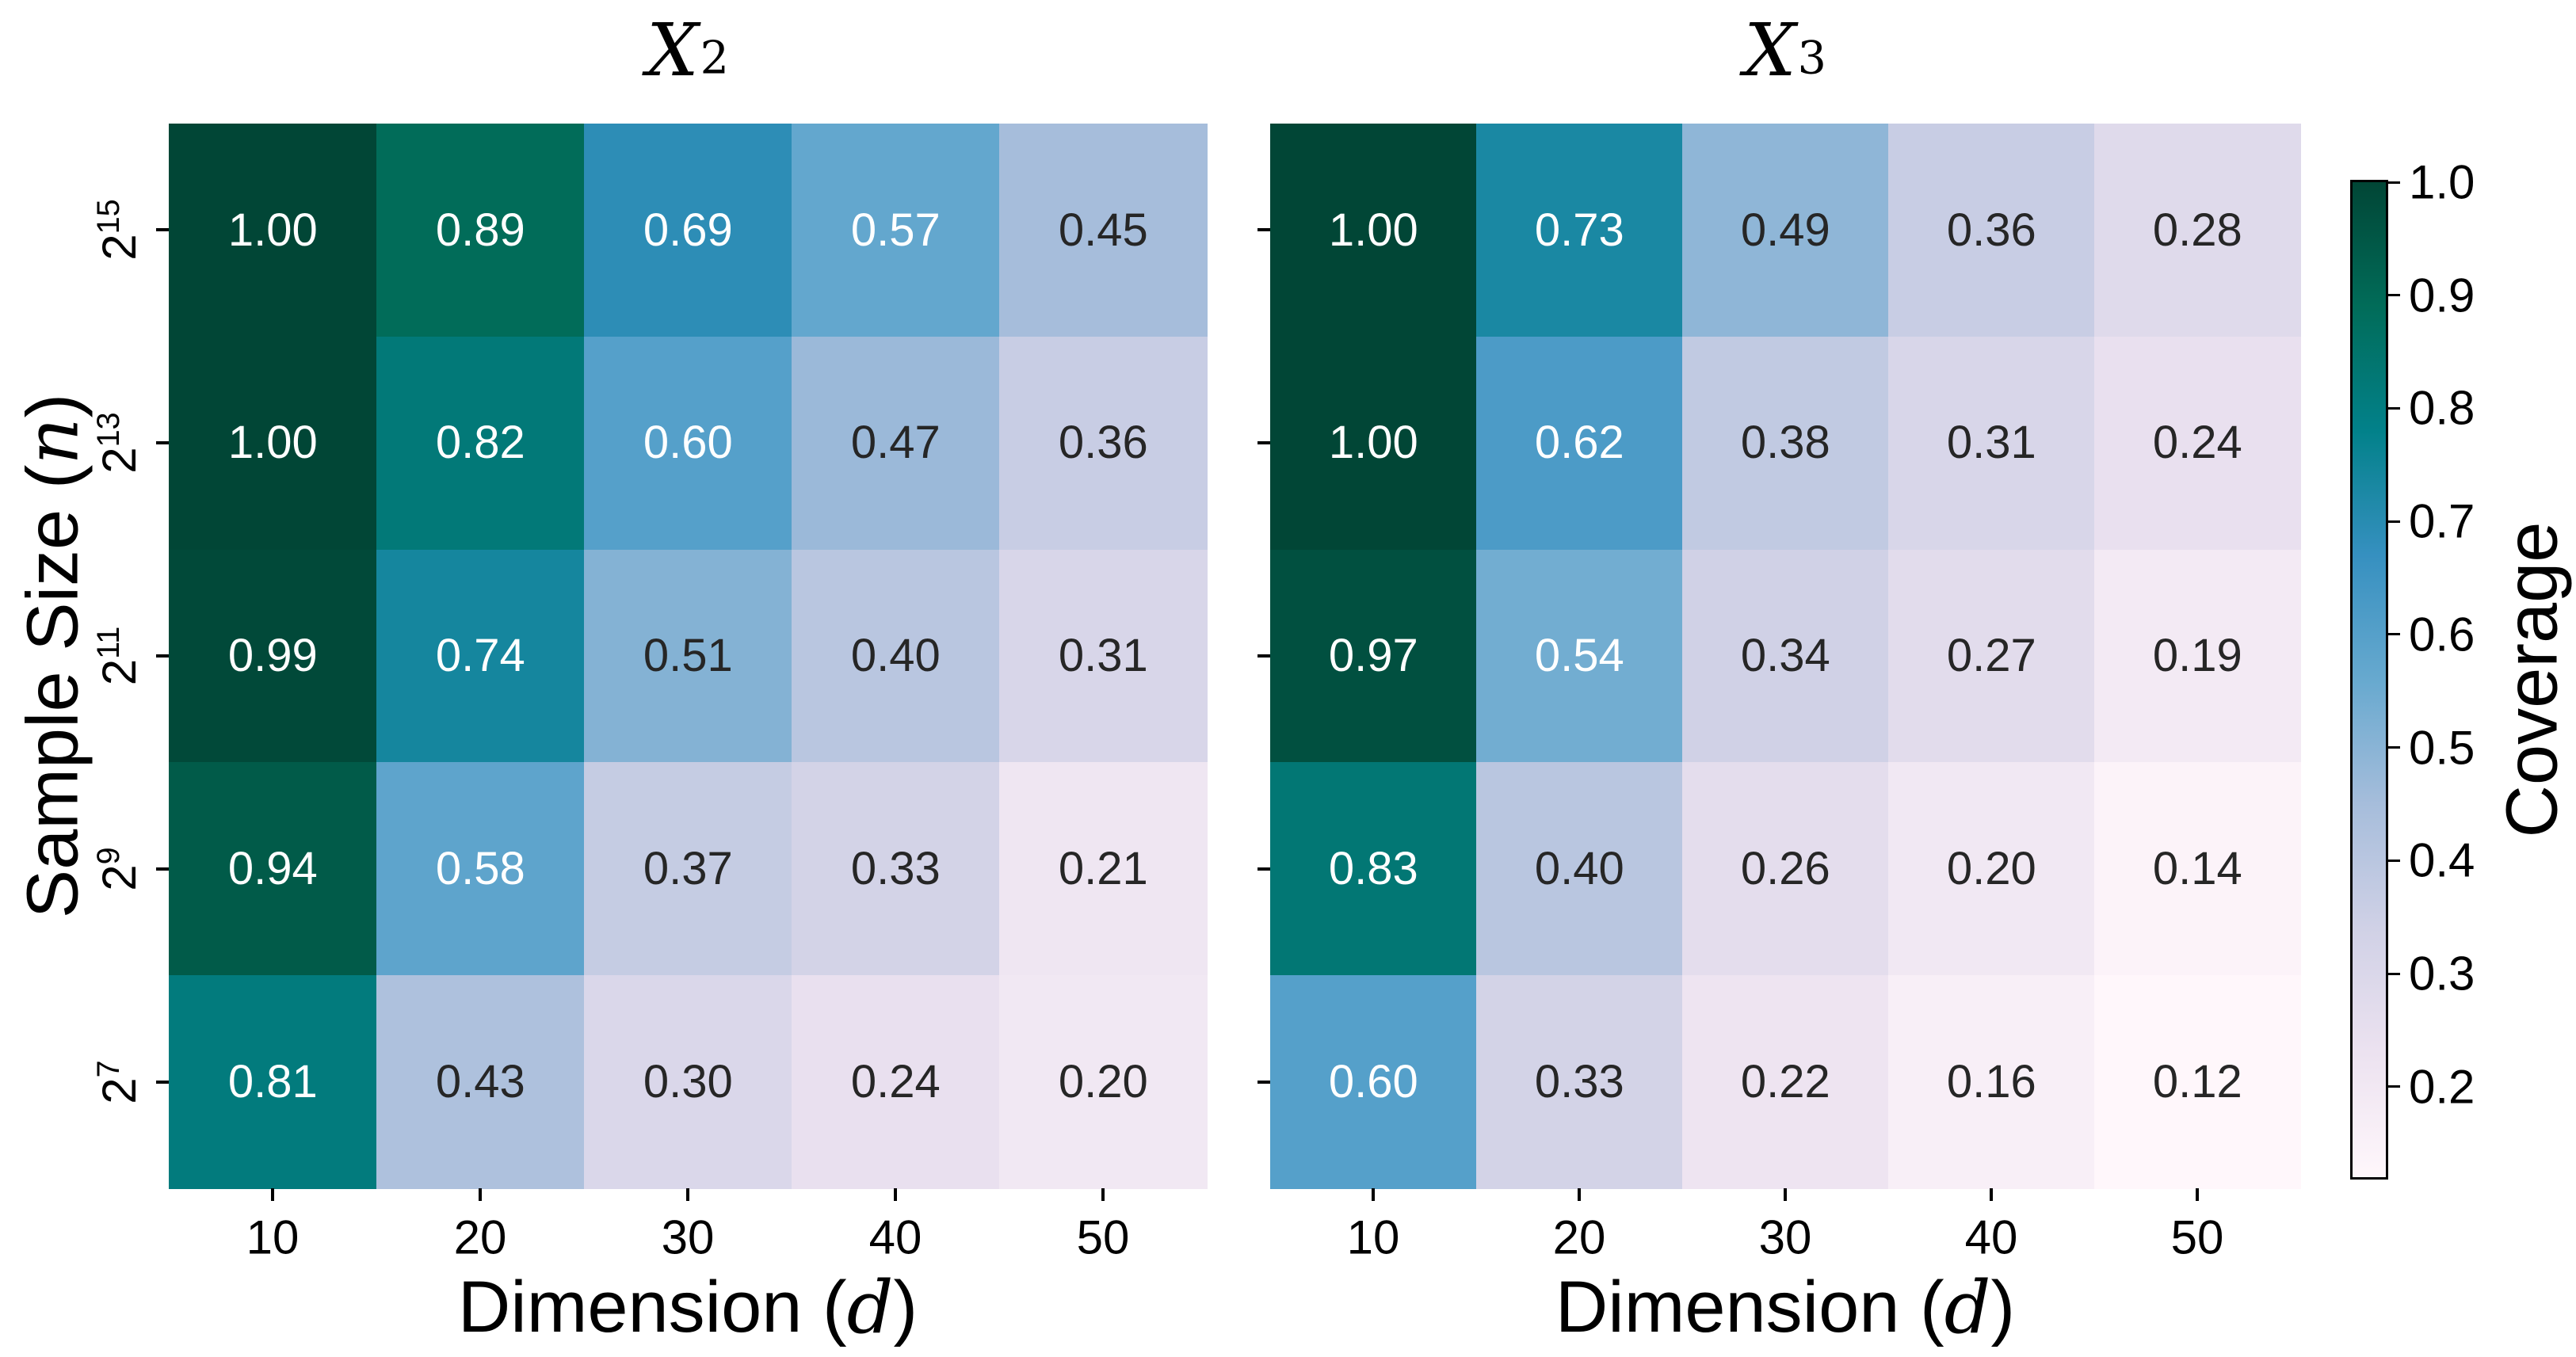  What do you see at coordinates (119, 230) in the screenshot?
I see `y-tick-label: 215` at bounding box center [119, 230].